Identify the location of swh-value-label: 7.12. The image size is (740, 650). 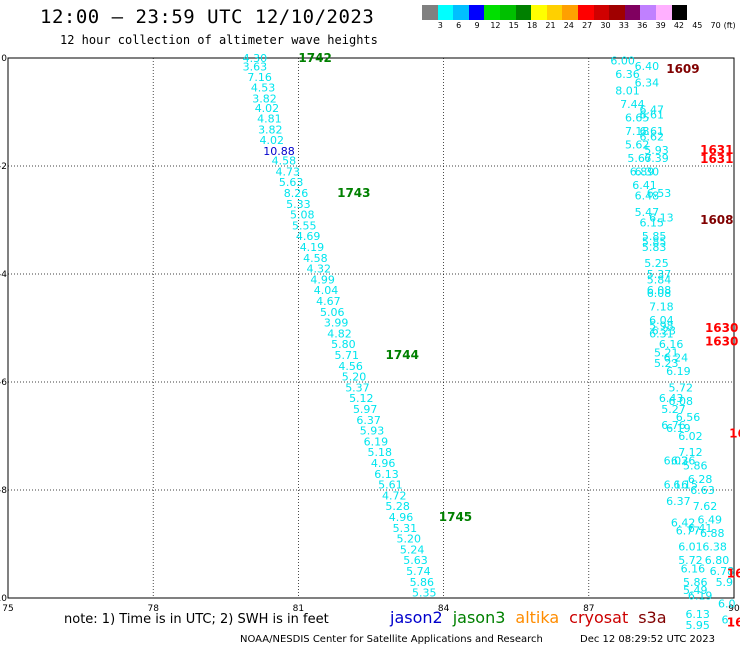
(690, 452).